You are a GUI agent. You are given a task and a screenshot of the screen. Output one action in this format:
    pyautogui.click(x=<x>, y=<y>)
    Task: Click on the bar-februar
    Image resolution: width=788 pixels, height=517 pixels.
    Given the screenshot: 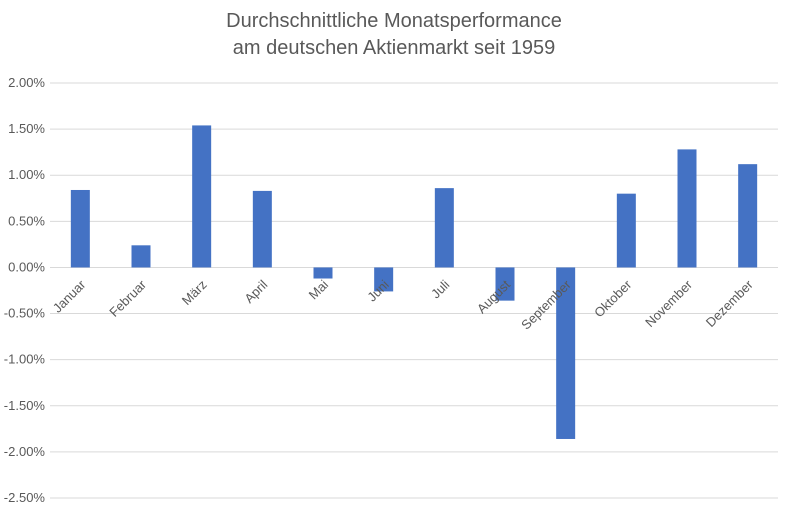 What is the action you would take?
    pyautogui.click(x=141, y=256)
    